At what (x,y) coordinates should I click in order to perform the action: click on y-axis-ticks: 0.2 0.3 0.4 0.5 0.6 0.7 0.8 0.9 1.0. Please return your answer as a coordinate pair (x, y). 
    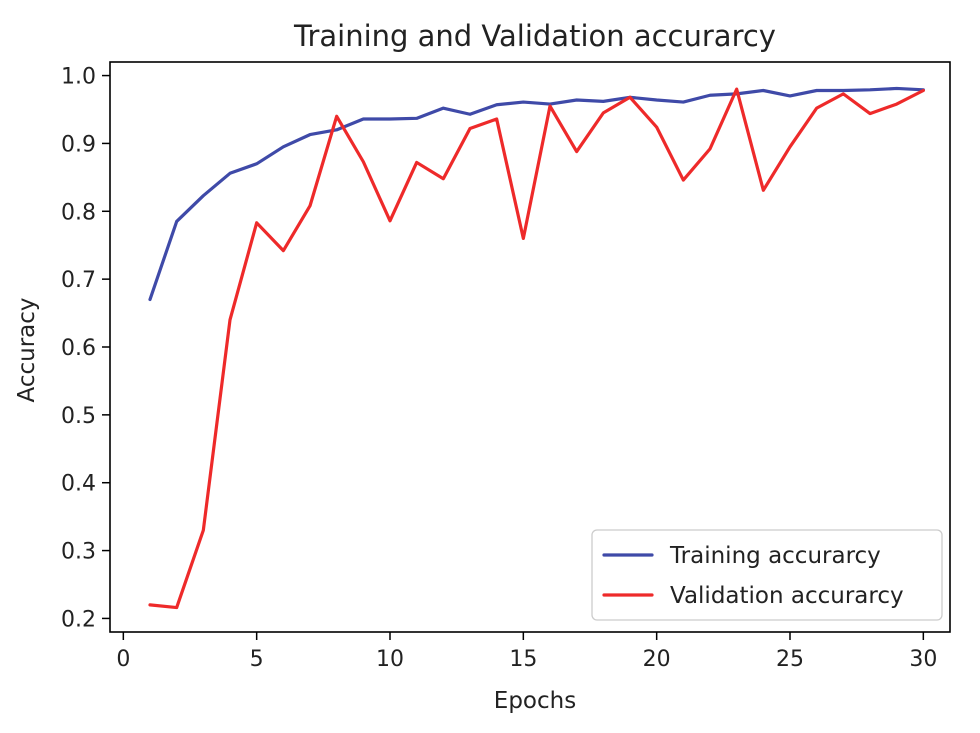
    Looking at the image, I should click on (85, 348).